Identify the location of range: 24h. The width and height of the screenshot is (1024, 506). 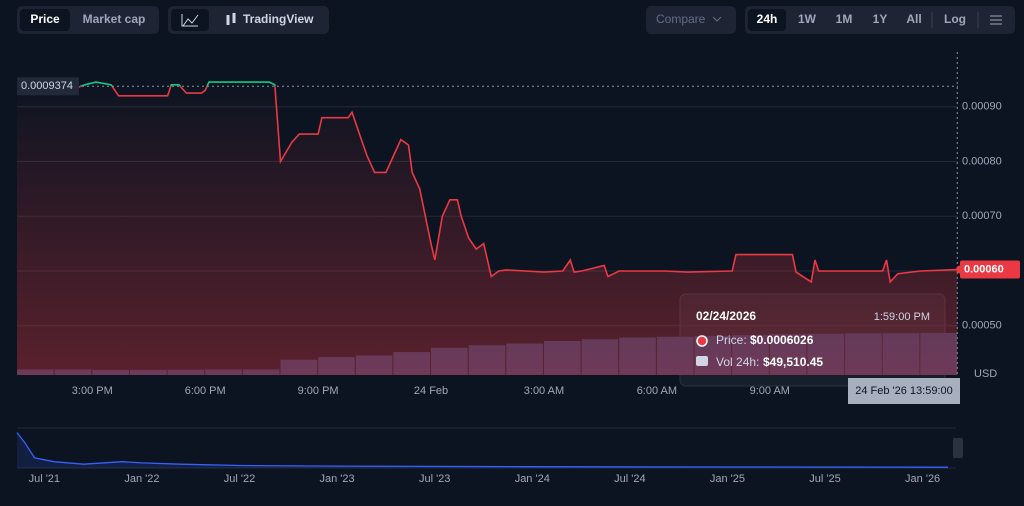
(767, 19).